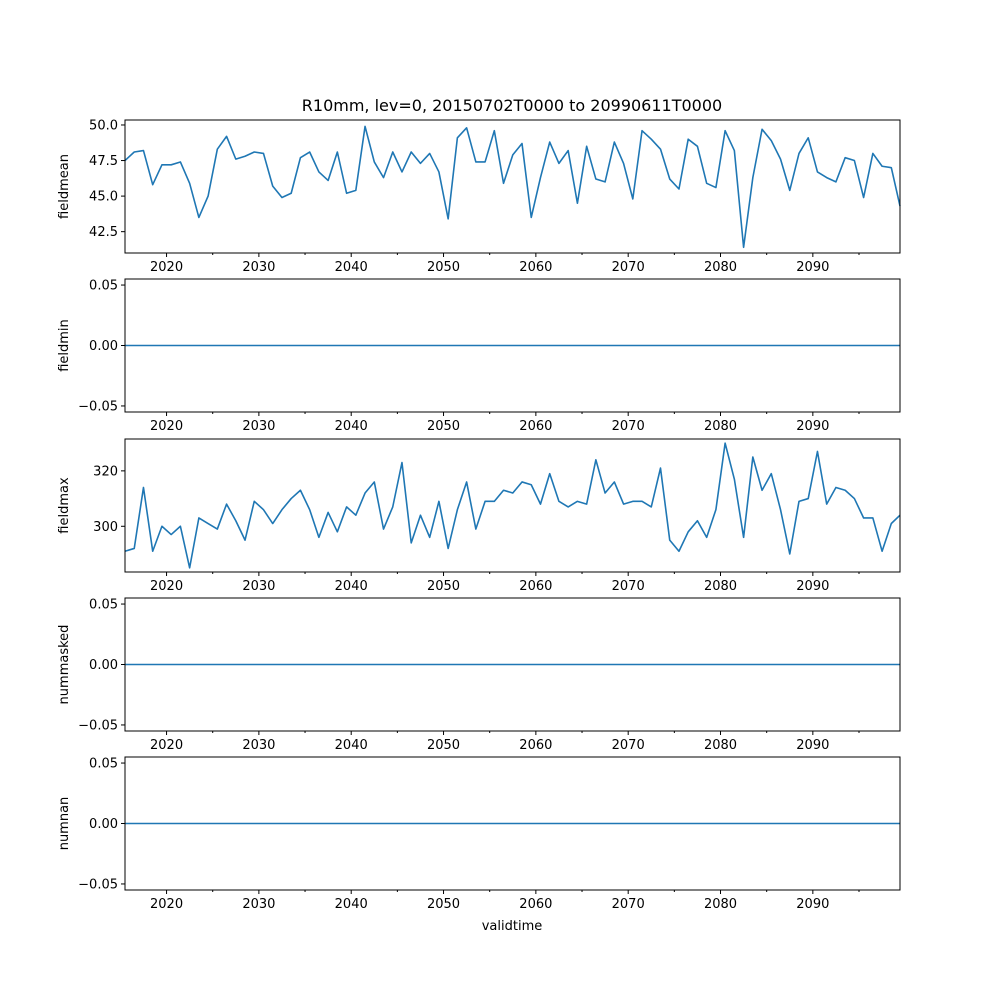 Image resolution: width=1000 pixels, height=1000 pixels. Describe the element at coordinates (628, 586) in the screenshot. I see `x-tick-label-fieldmax: 2070` at that location.